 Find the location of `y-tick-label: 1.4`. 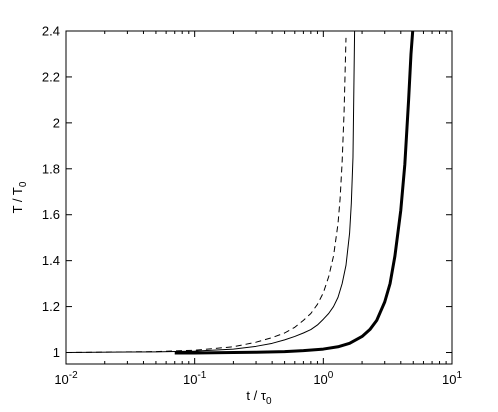

y-tick-label: 1.4 is located at coordinates (51, 260).